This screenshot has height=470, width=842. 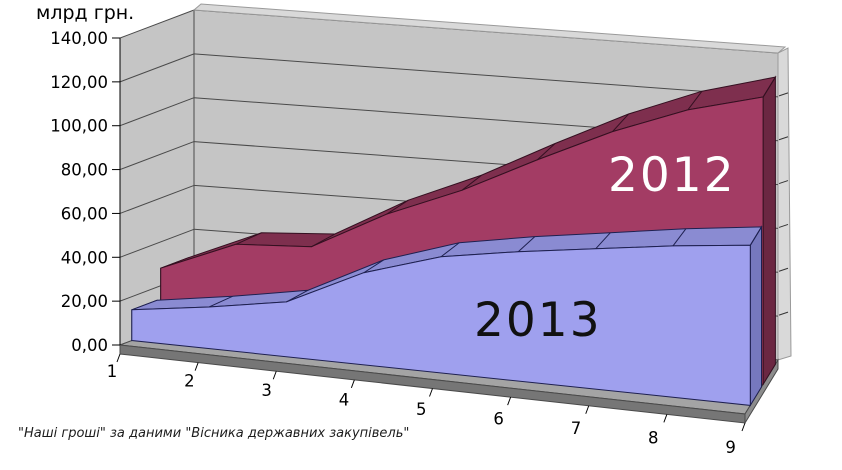 What do you see at coordinates (85, 13) in the screenshot?
I see `value-axis-title: млрд грн.` at bounding box center [85, 13].